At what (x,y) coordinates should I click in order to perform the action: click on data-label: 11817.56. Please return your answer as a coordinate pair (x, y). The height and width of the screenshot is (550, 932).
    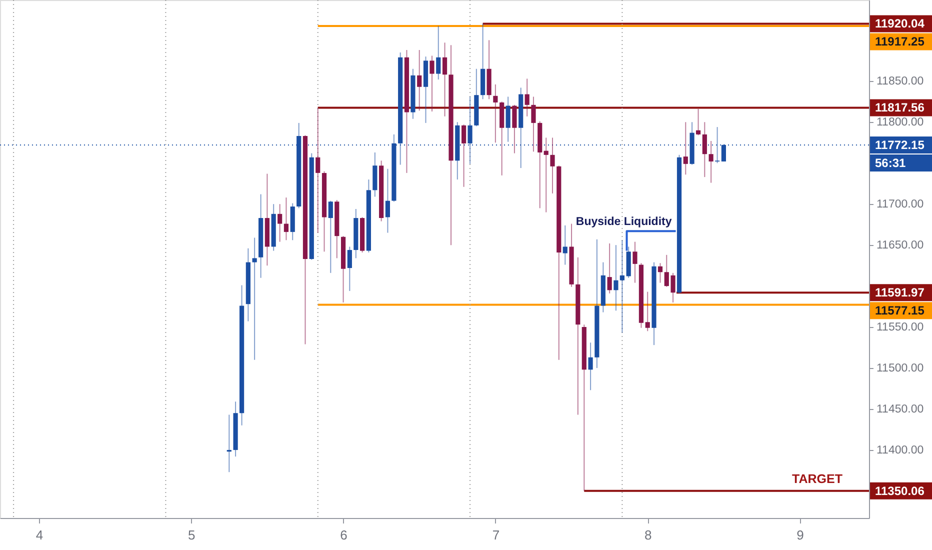
    Looking at the image, I should click on (900, 107).